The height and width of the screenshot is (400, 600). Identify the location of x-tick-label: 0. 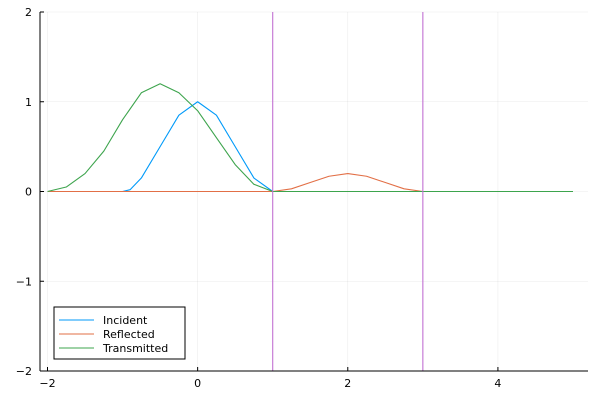
(197, 383).